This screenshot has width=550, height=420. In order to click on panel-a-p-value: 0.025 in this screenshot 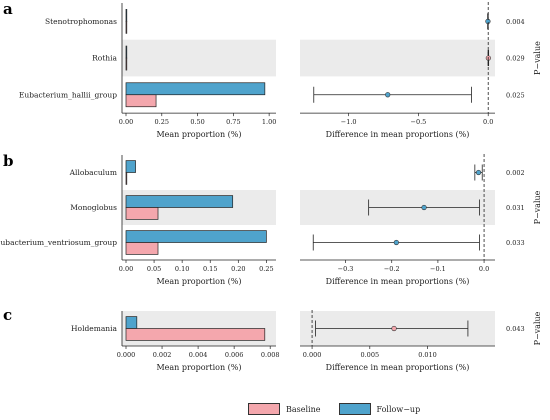, I will do `click(515, 95)`.